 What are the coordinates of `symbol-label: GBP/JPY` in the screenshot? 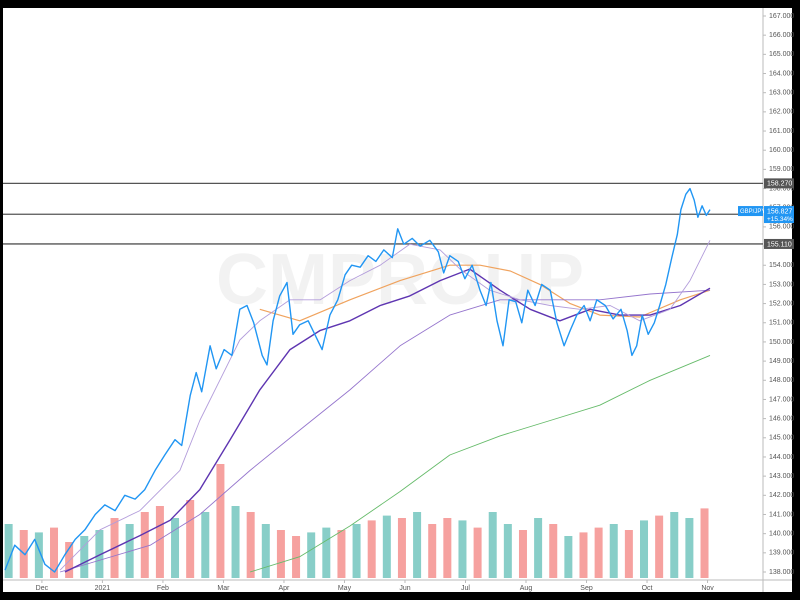 It's located at (752, 212).